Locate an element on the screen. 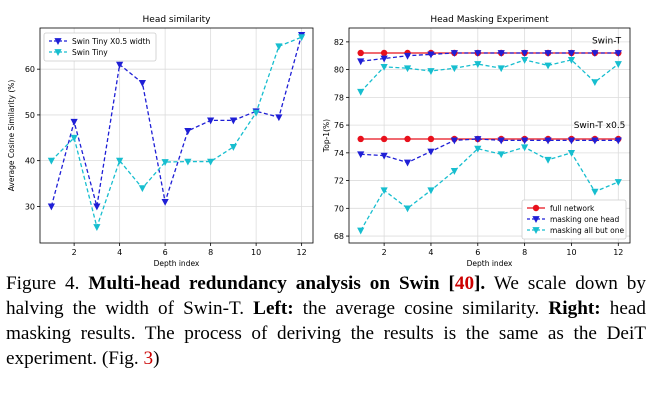 Image resolution: width=650 pixels, height=400 pixels. y-tick-label: 82 is located at coordinates (339, 42).